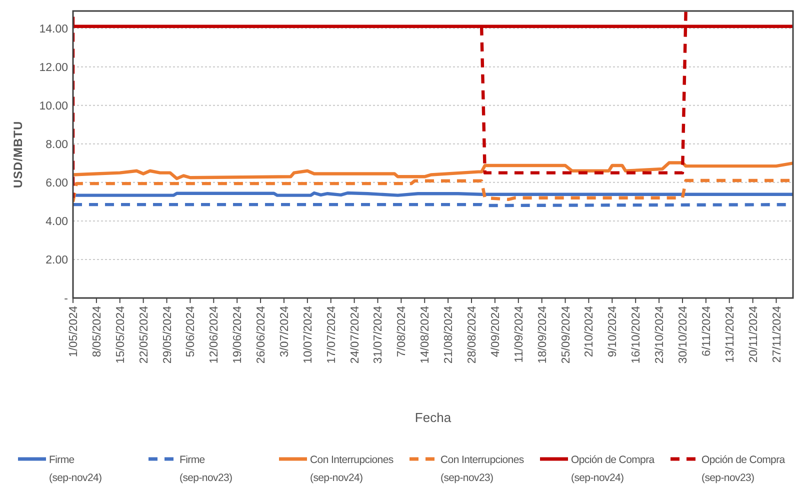 This screenshot has height=495, width=803. Describe the element at coordinates (636, 334) in the screenshot. I see `x-tick-label: 16/10/2024` at that location.